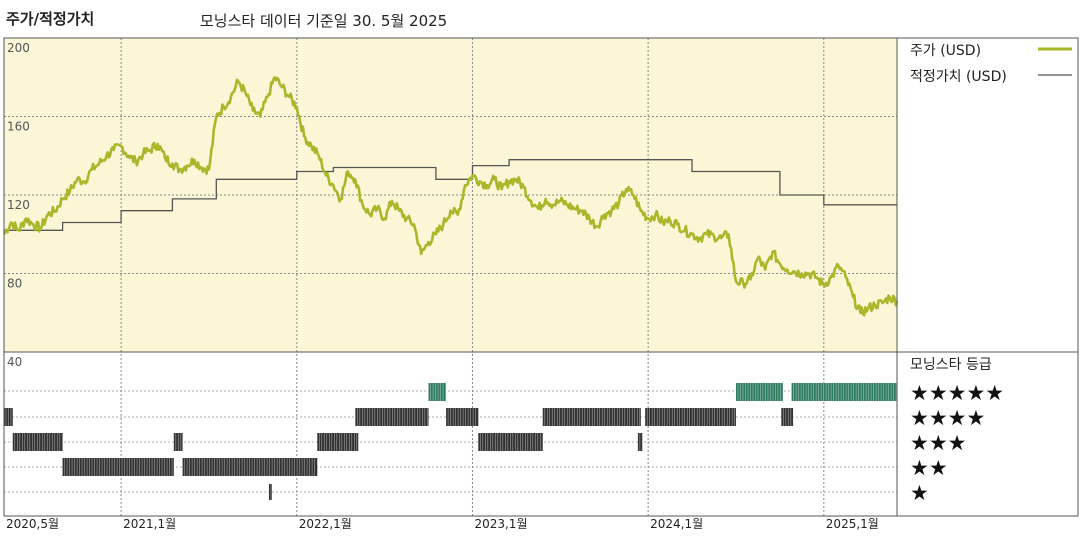  Describe the element at coordinates (947, 418) in the screenshot. I see `rating-star-label: ★★★★` at that location.